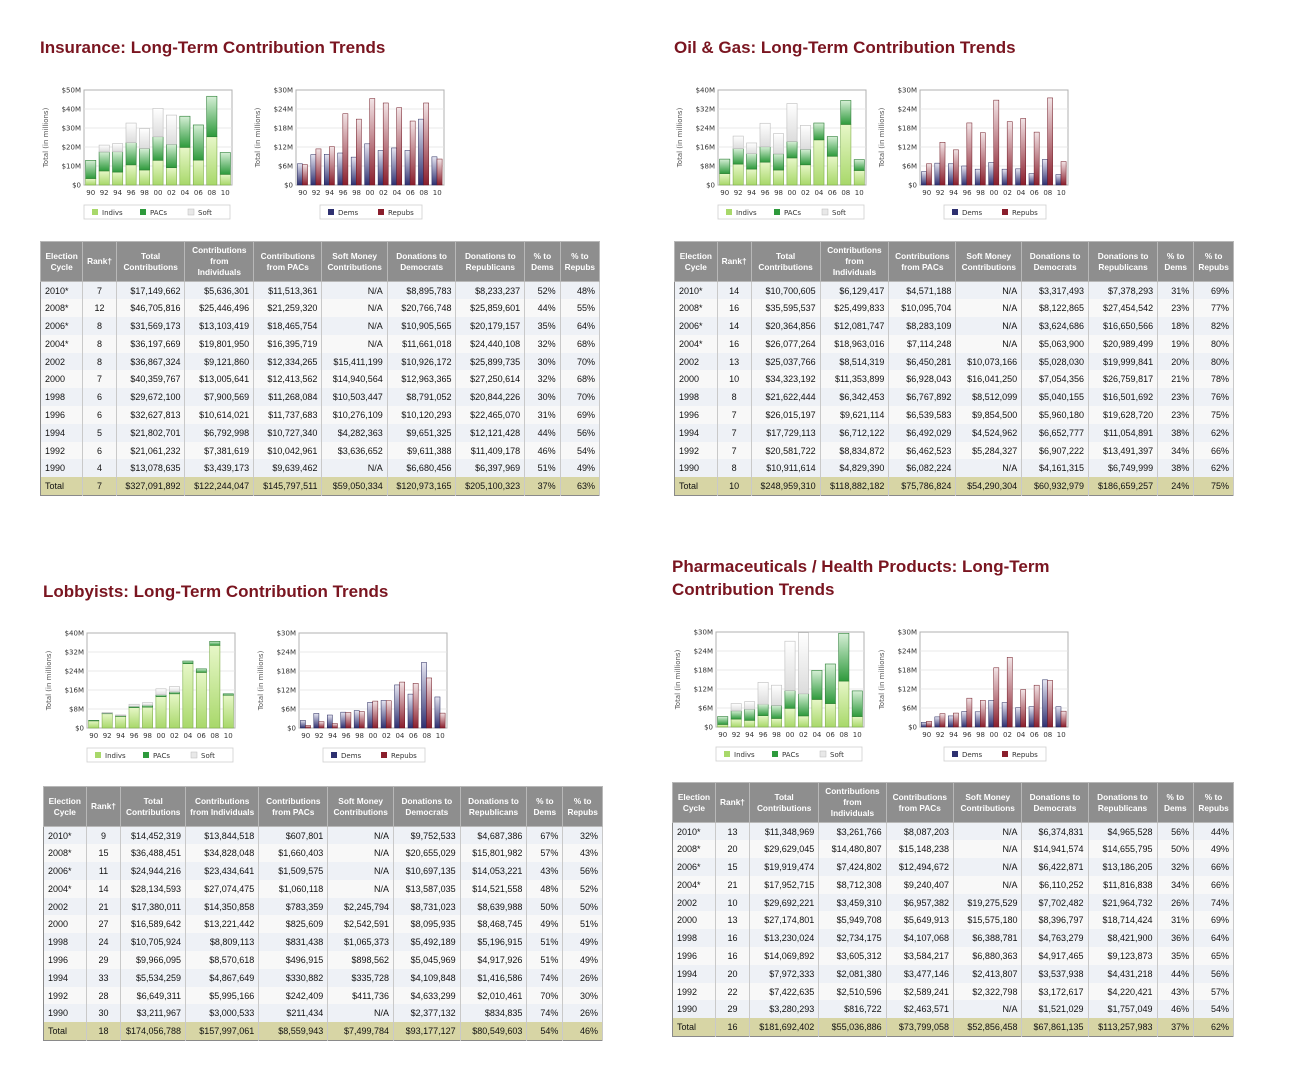 Image resolution: width=1298 pixels, height=1080 pixels. Describe the element at coordinates (1176, 343) in the screenshot. I see `table-cell: 19%` at that location.